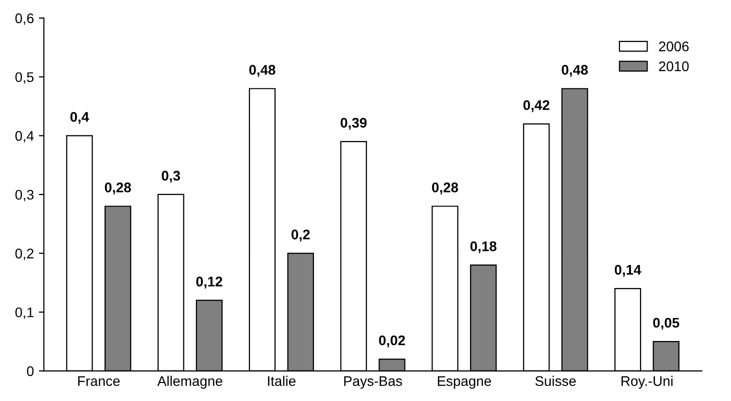 The height and width of the screenshot is (401, 731). I want to click on x-tick-label: Espagne, so click(464, 382).